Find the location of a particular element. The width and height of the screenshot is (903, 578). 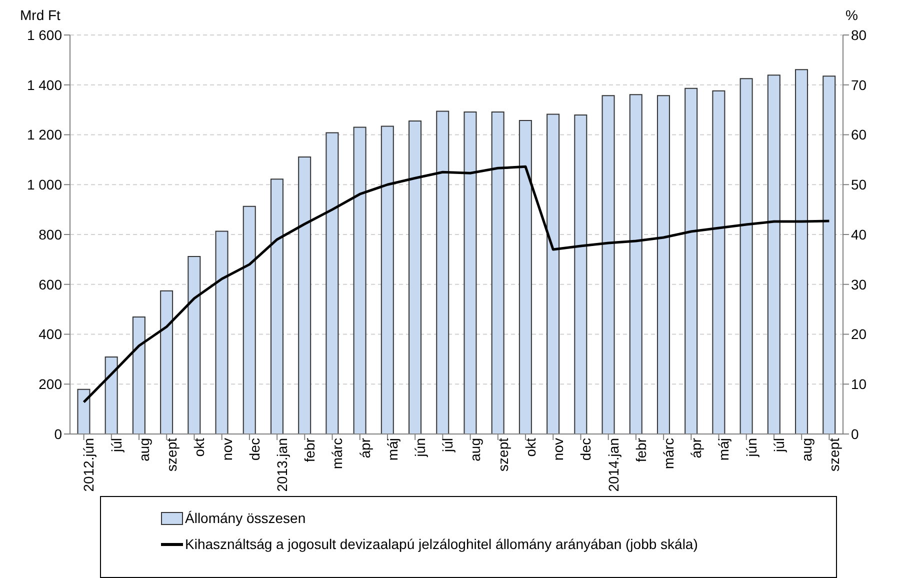

y-tick-label: 600 is located at coordinates (50, 284).